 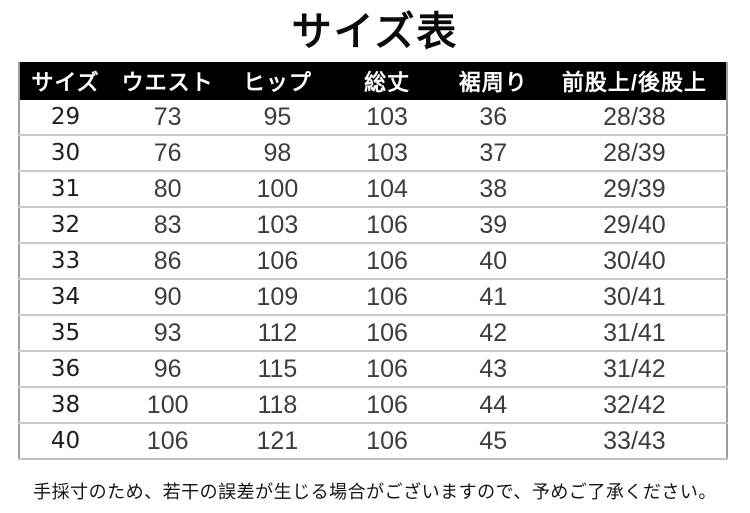 I want to click on column-header: ヒップ, so click(x=277, y=81).